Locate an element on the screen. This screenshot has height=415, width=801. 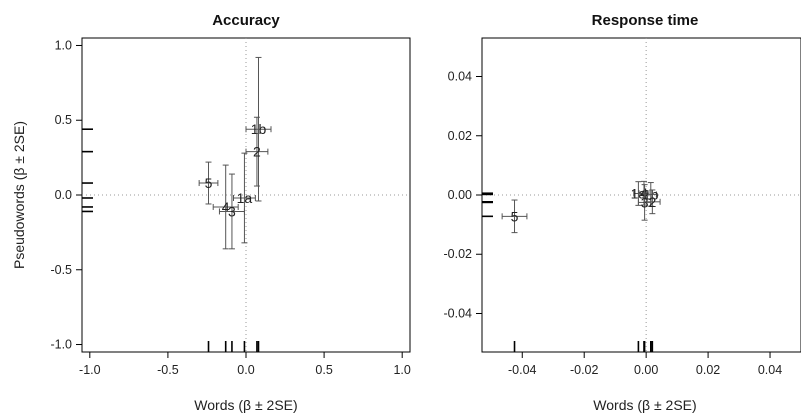
accuracy-y-axis-label: Pseudowords (β ± 2SE) is located at coordinates (19, 195).